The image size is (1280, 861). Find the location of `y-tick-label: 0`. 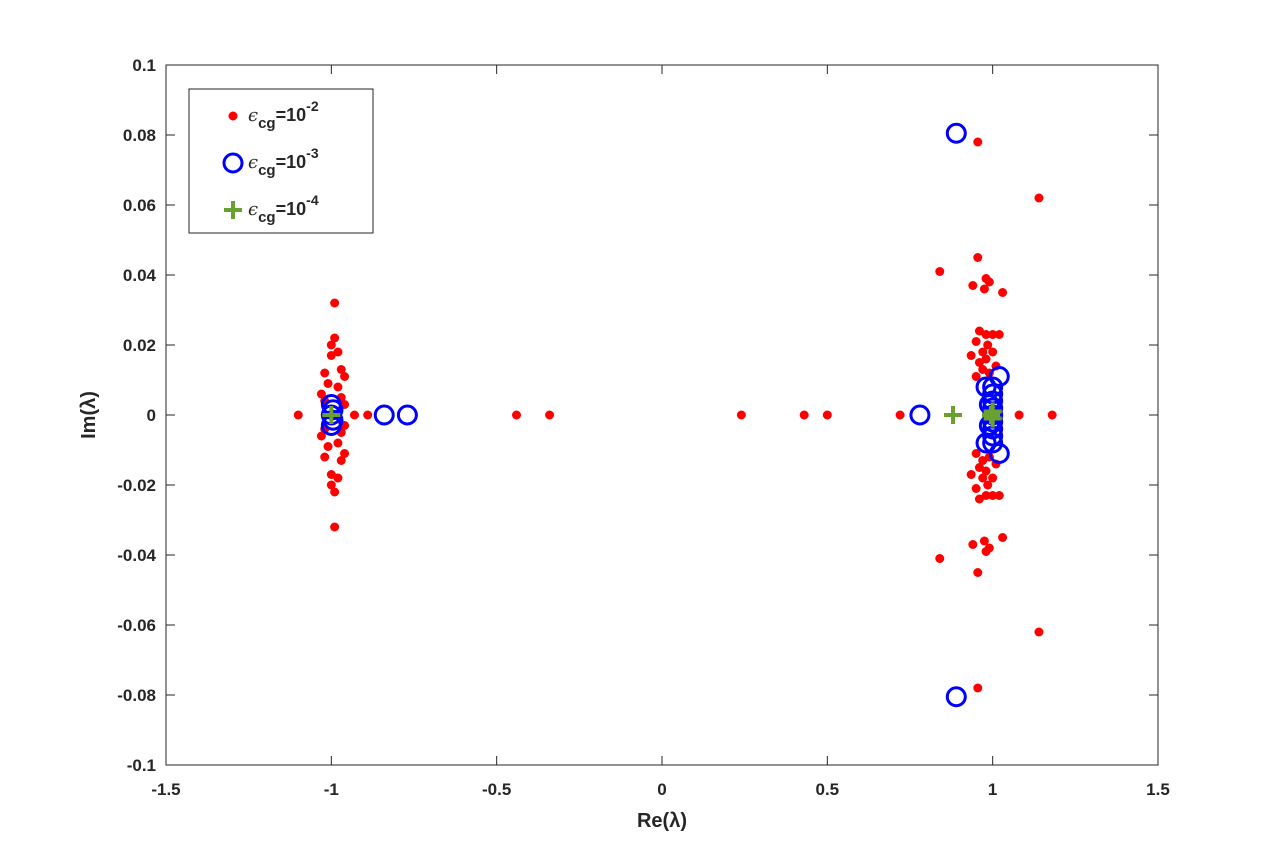

y-tick-label: 0 is located at coordinates (151, 415).